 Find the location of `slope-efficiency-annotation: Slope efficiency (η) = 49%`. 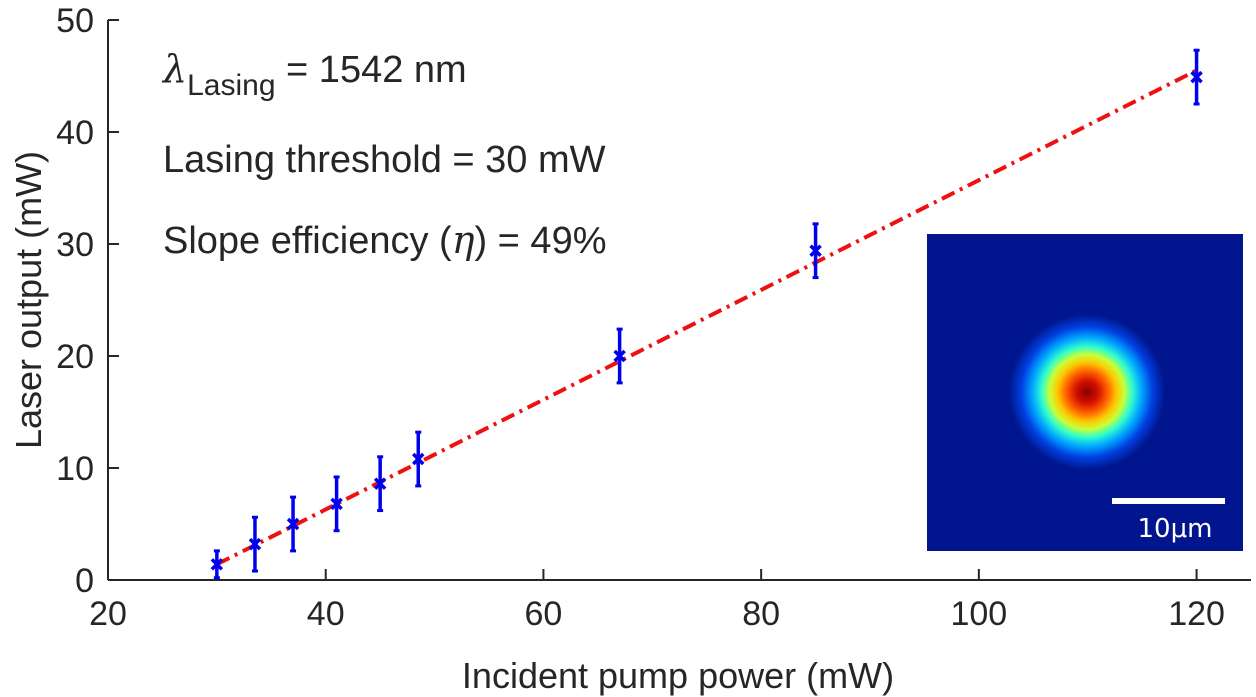

slope-efficiency-annotation: Slope efficiency (η) = 49% is located at coordinates (385, 240).